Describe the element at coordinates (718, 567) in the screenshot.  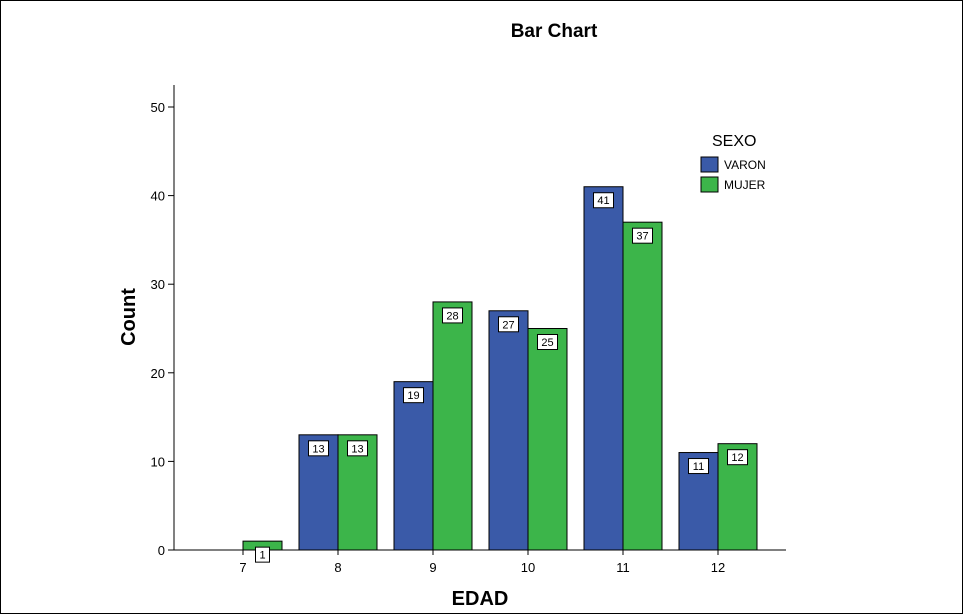
I see `x-tick-label: 12` at that location.